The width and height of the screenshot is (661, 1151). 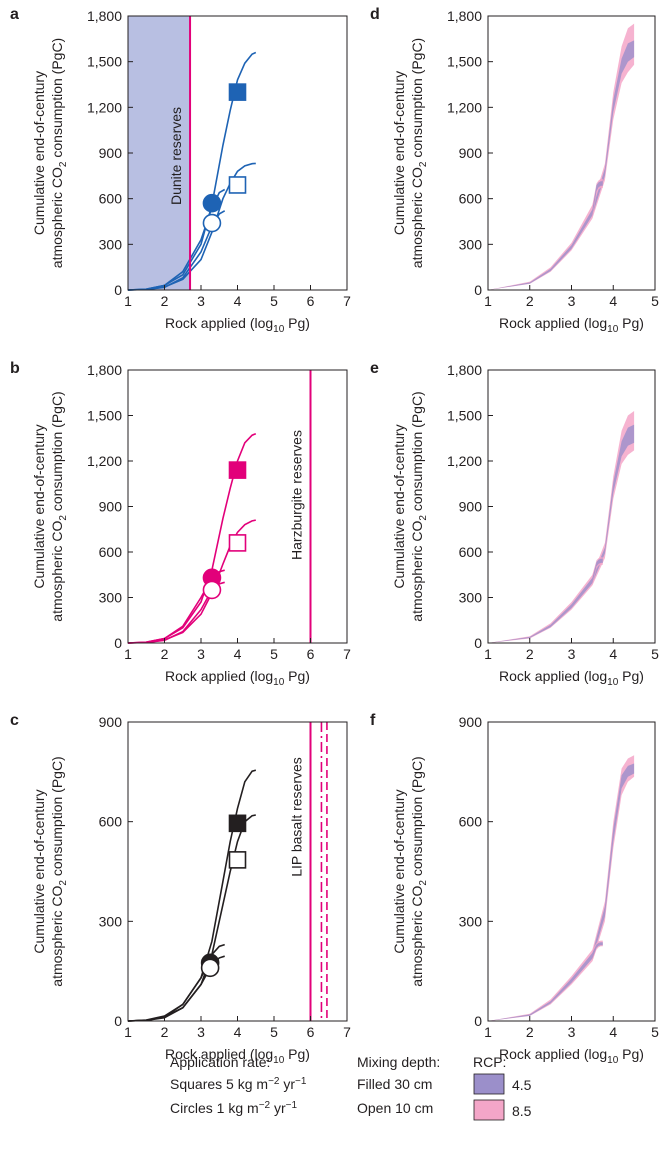 I want to click on panel-letter: a, so click(x=14, y=14).